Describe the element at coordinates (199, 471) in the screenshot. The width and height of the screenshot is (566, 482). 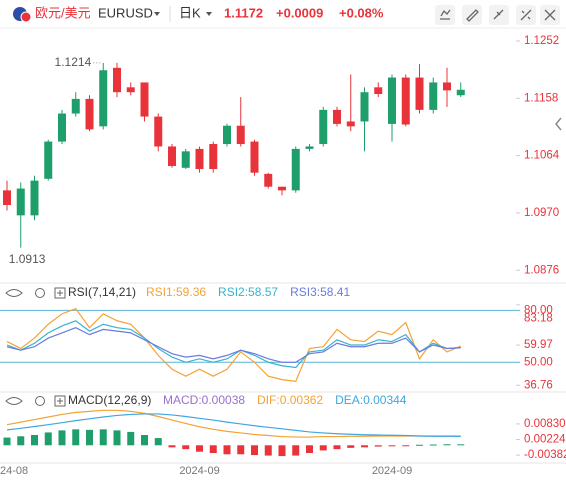
I see `x-tick-label: 2024-09` at that location.